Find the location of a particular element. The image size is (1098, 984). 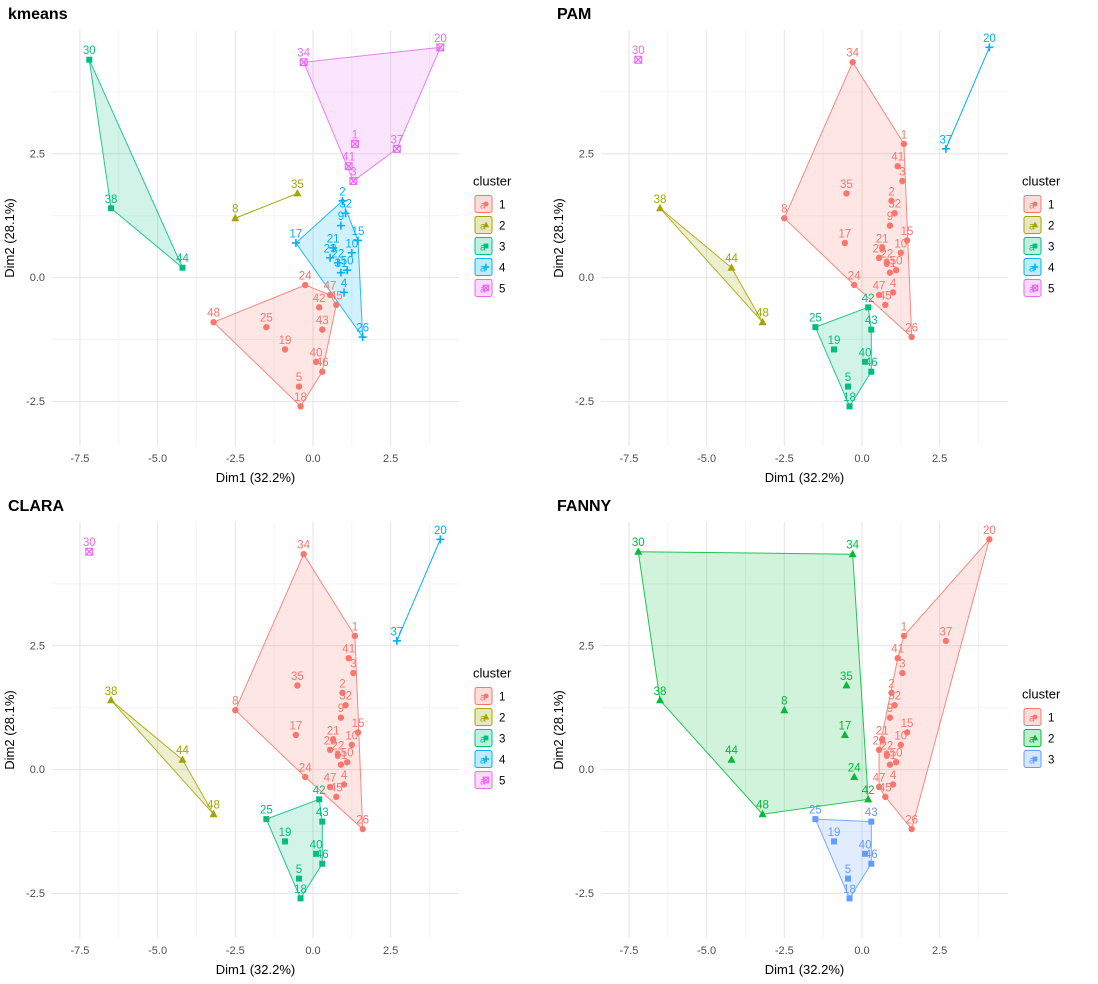

point-label: 40 is located at coordinates (865, 845).